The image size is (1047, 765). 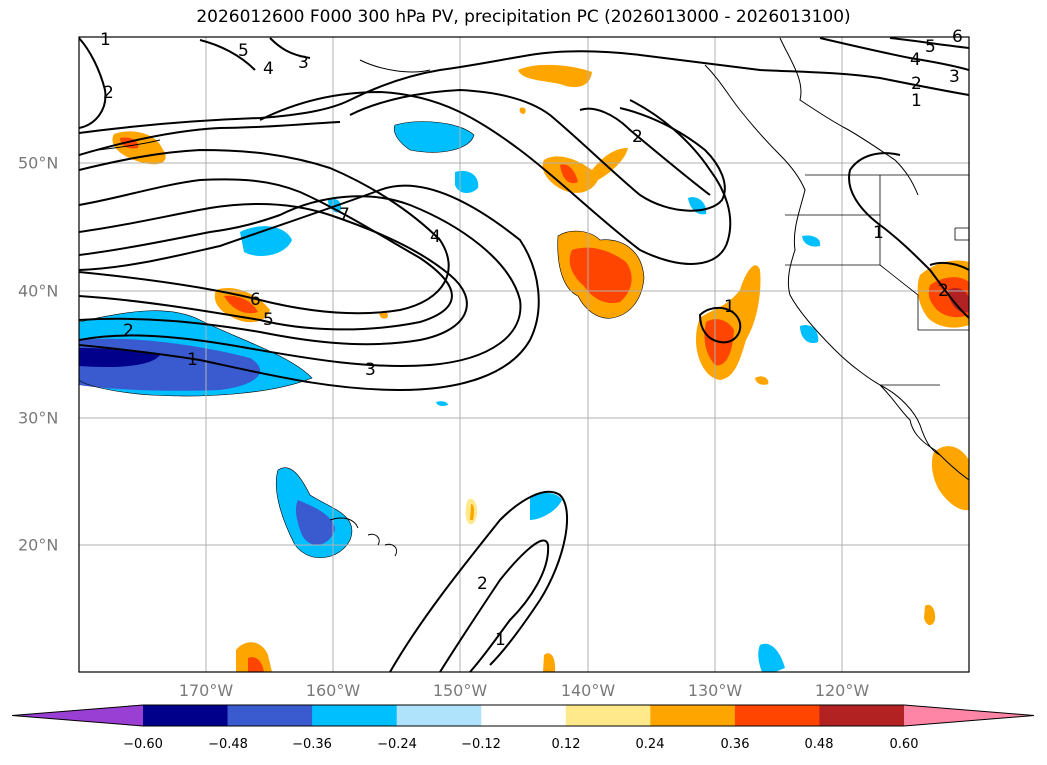 I want to click on colorbar-tick-label: −0.48, so click(x=228, y=744).